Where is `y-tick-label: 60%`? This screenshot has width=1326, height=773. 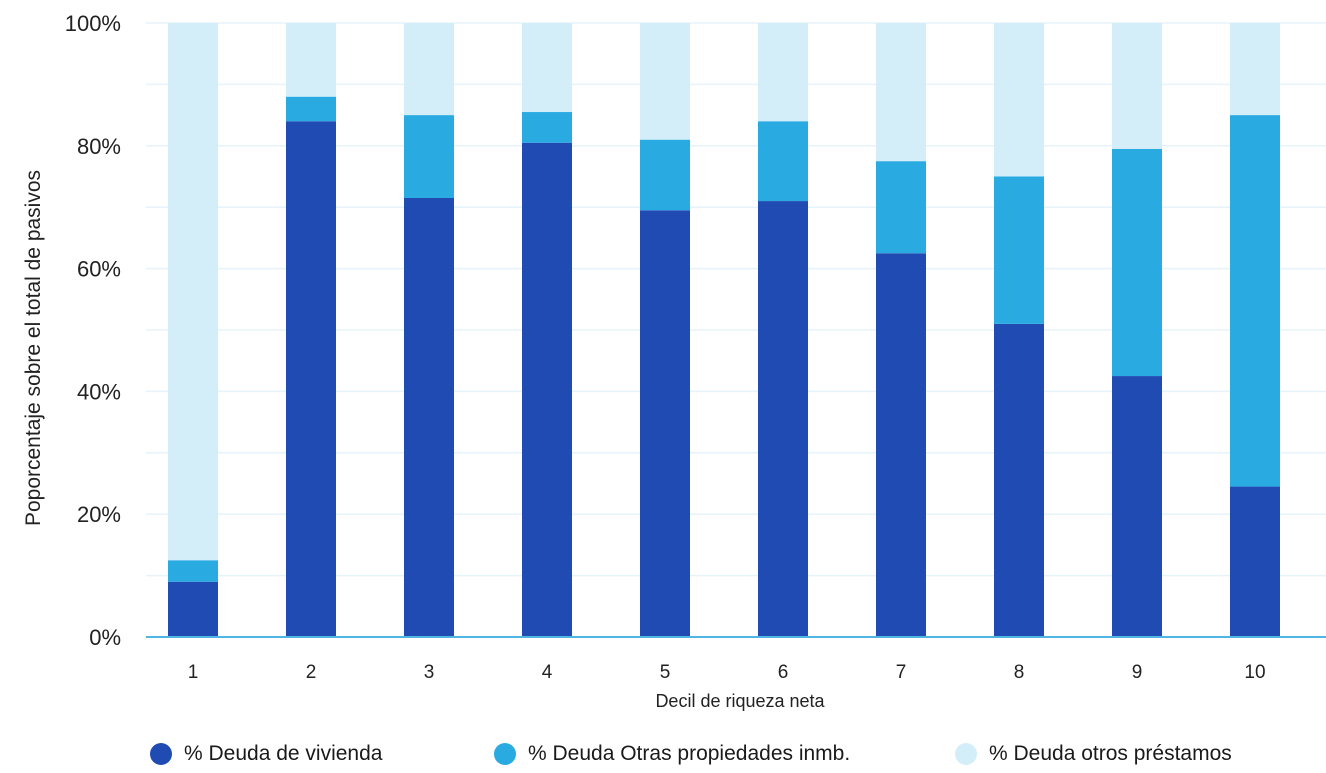
y-tick-label: 60% is located at coordinates (99, 269).